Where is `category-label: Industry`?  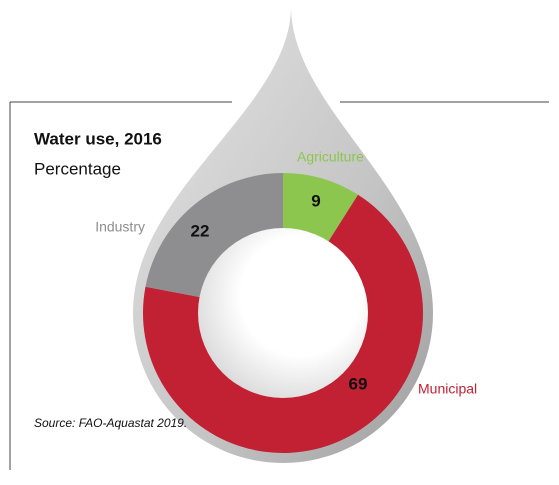 category-label: Industry is located at coordinates (120, 227).